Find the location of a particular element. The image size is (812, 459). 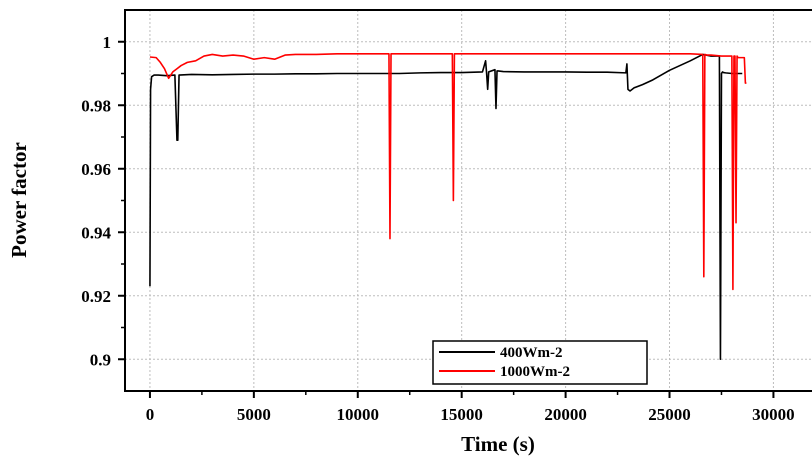

y-tick-label: 0.9 is located at coordinates (100, 359).